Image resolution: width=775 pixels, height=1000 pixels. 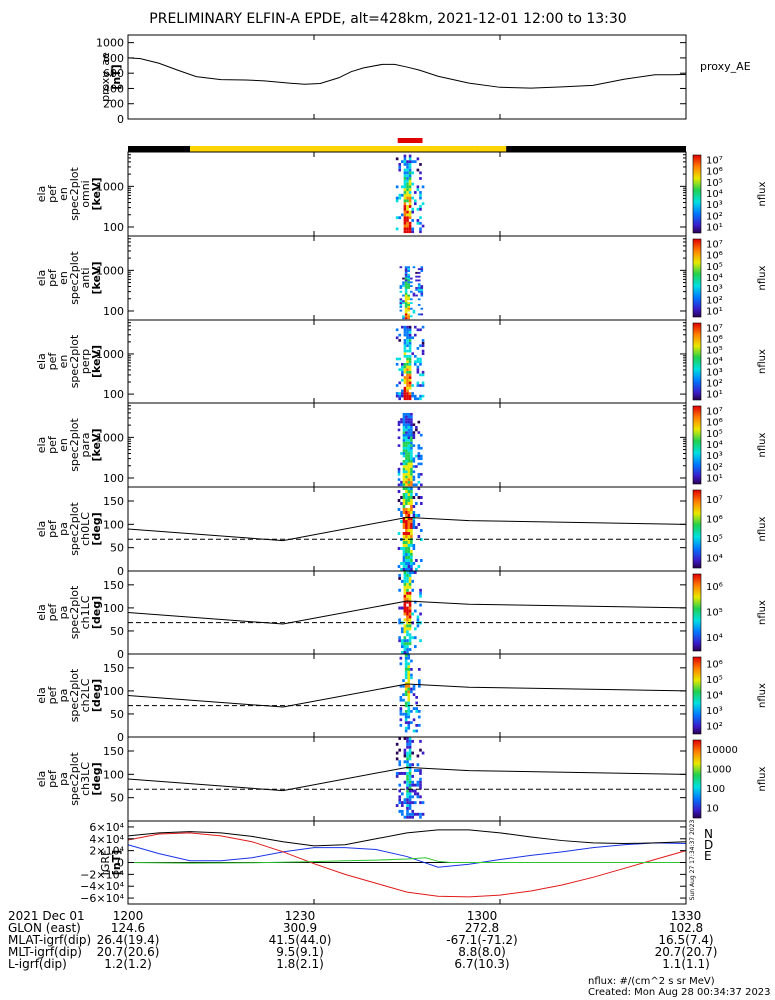 I want to click on series-line-E, so click(x=406, y=860).